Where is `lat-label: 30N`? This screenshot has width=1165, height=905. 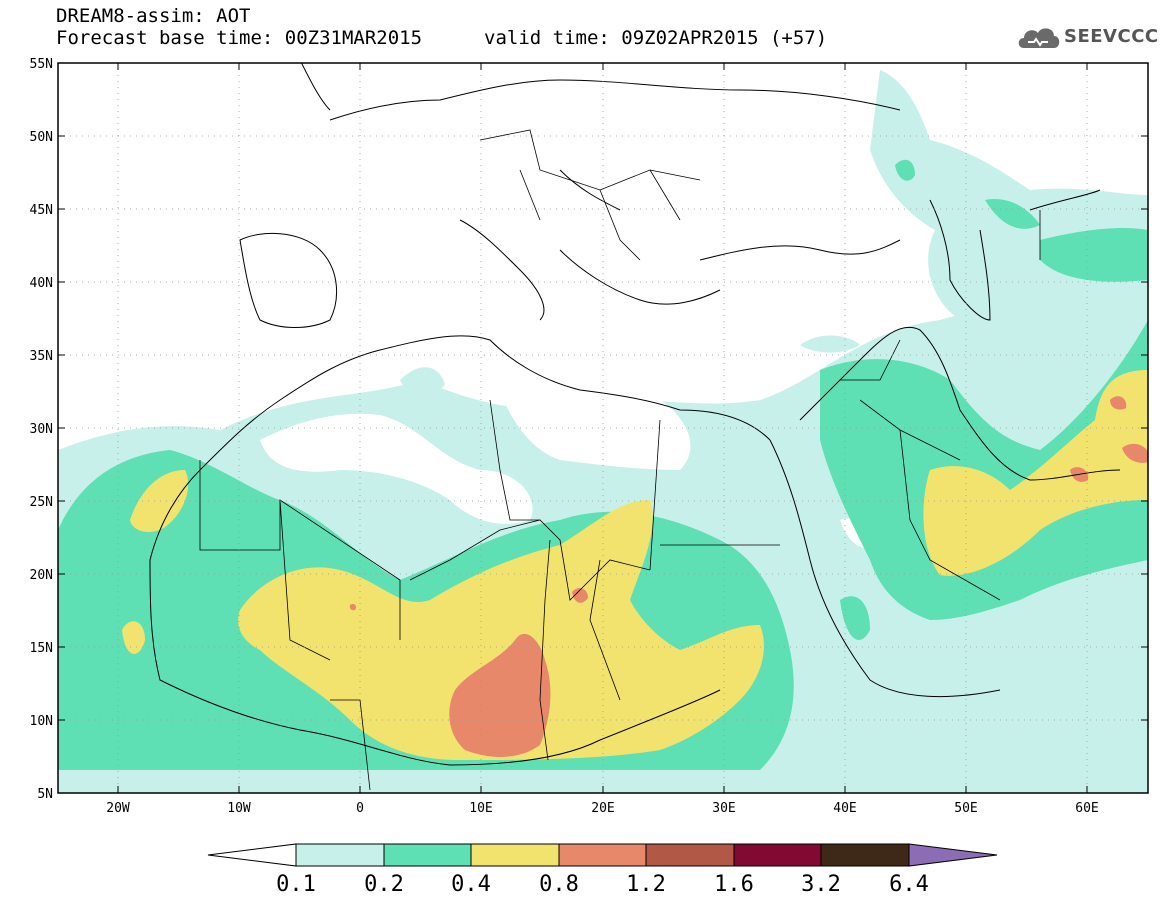
lat-label: 30N is located at coordinates (41, 429).